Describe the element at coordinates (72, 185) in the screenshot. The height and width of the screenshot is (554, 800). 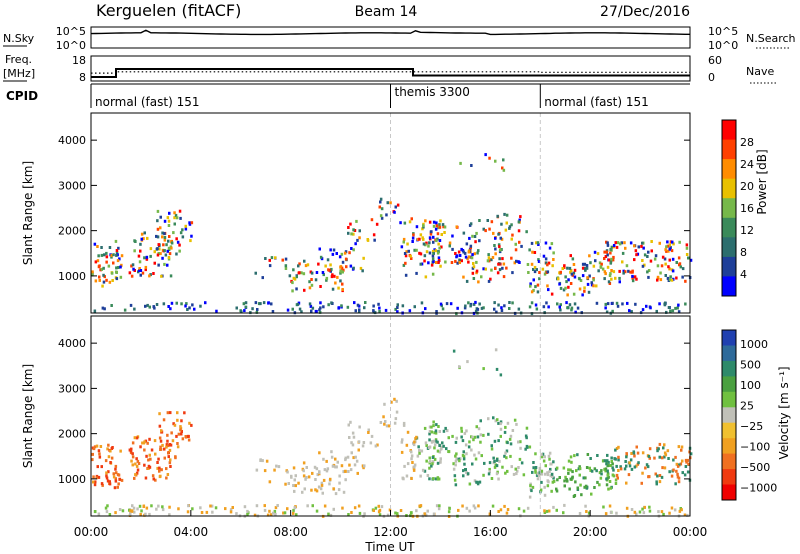
I see `y-tick-label: 3000` at that location.